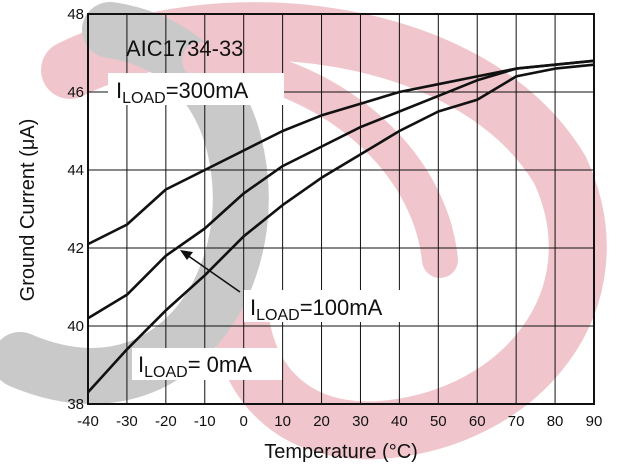 This screenshot has height=468, width=618. Describe the element at coordinates (166, 372) in the screenshot. I see `annotation-0ma-sub: LOAD` at that location.